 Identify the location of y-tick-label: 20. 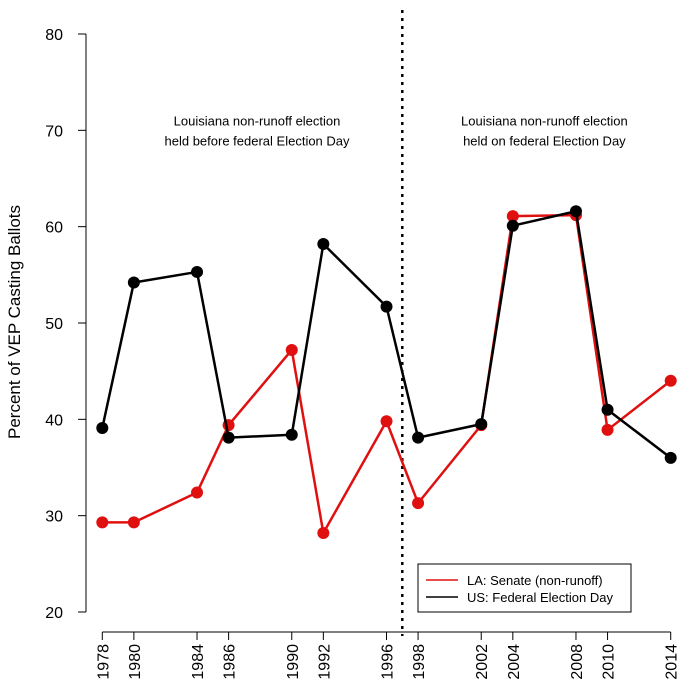
(54, 613).